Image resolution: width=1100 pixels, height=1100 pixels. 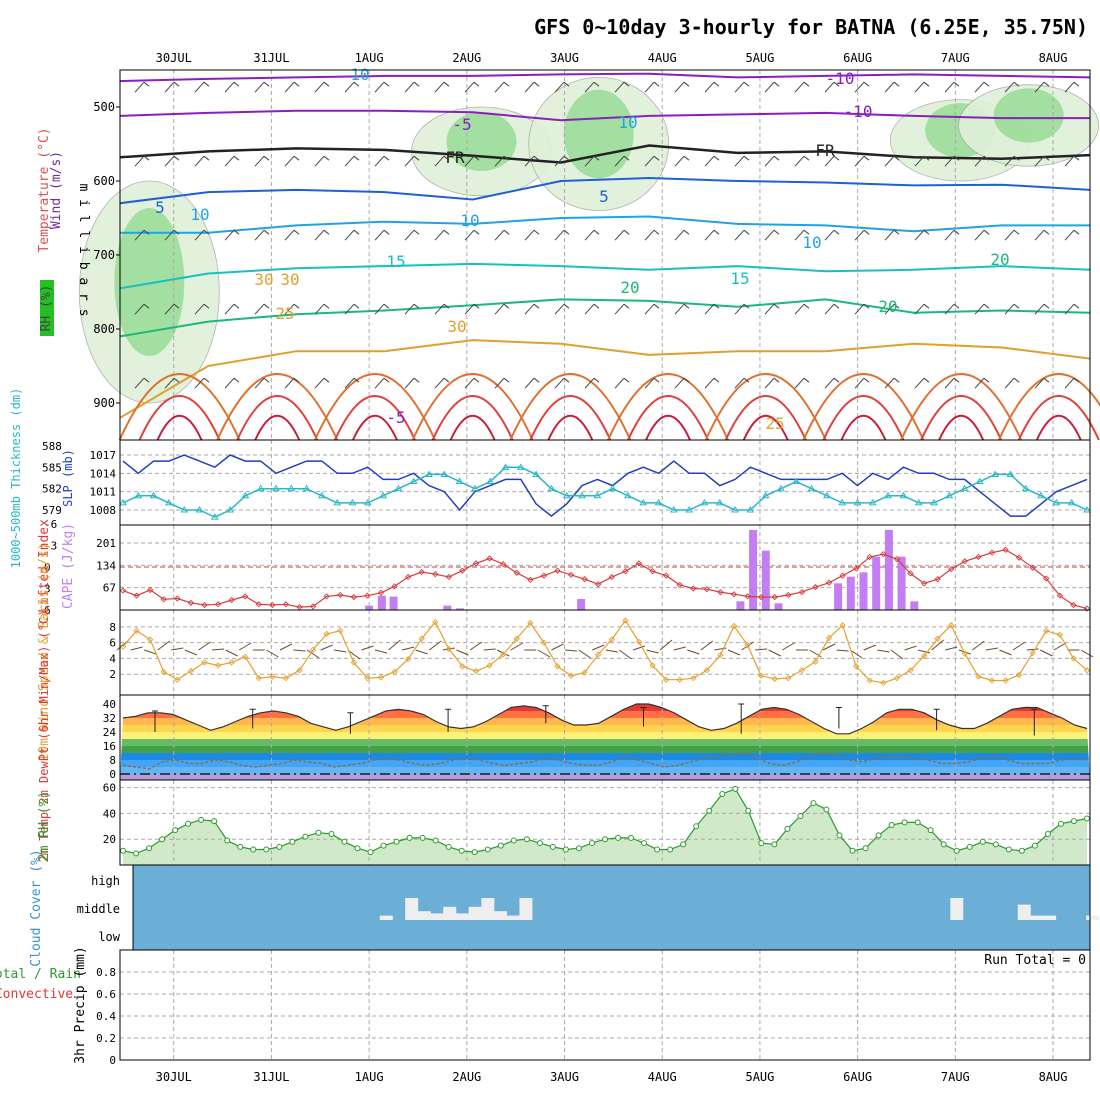 What do you see at coordinates (863, 591) in the screenshot?
I see `cape-bar` at bounding box center [863, 591].